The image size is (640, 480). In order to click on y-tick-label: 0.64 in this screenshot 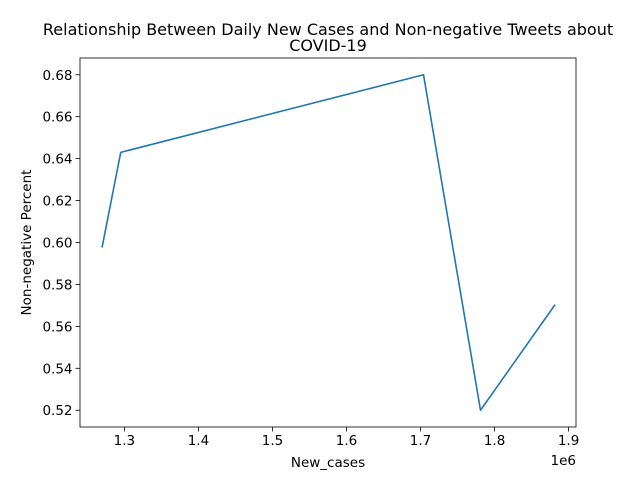, I will do `click(57, 160)`.